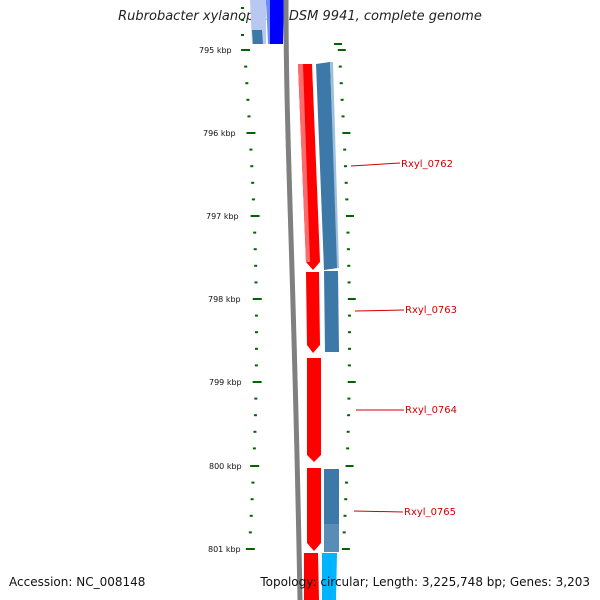  Describe the element at coordinates (224, 299) in the screenshot. I see `scale-label-798: 798 kbp` at that location.